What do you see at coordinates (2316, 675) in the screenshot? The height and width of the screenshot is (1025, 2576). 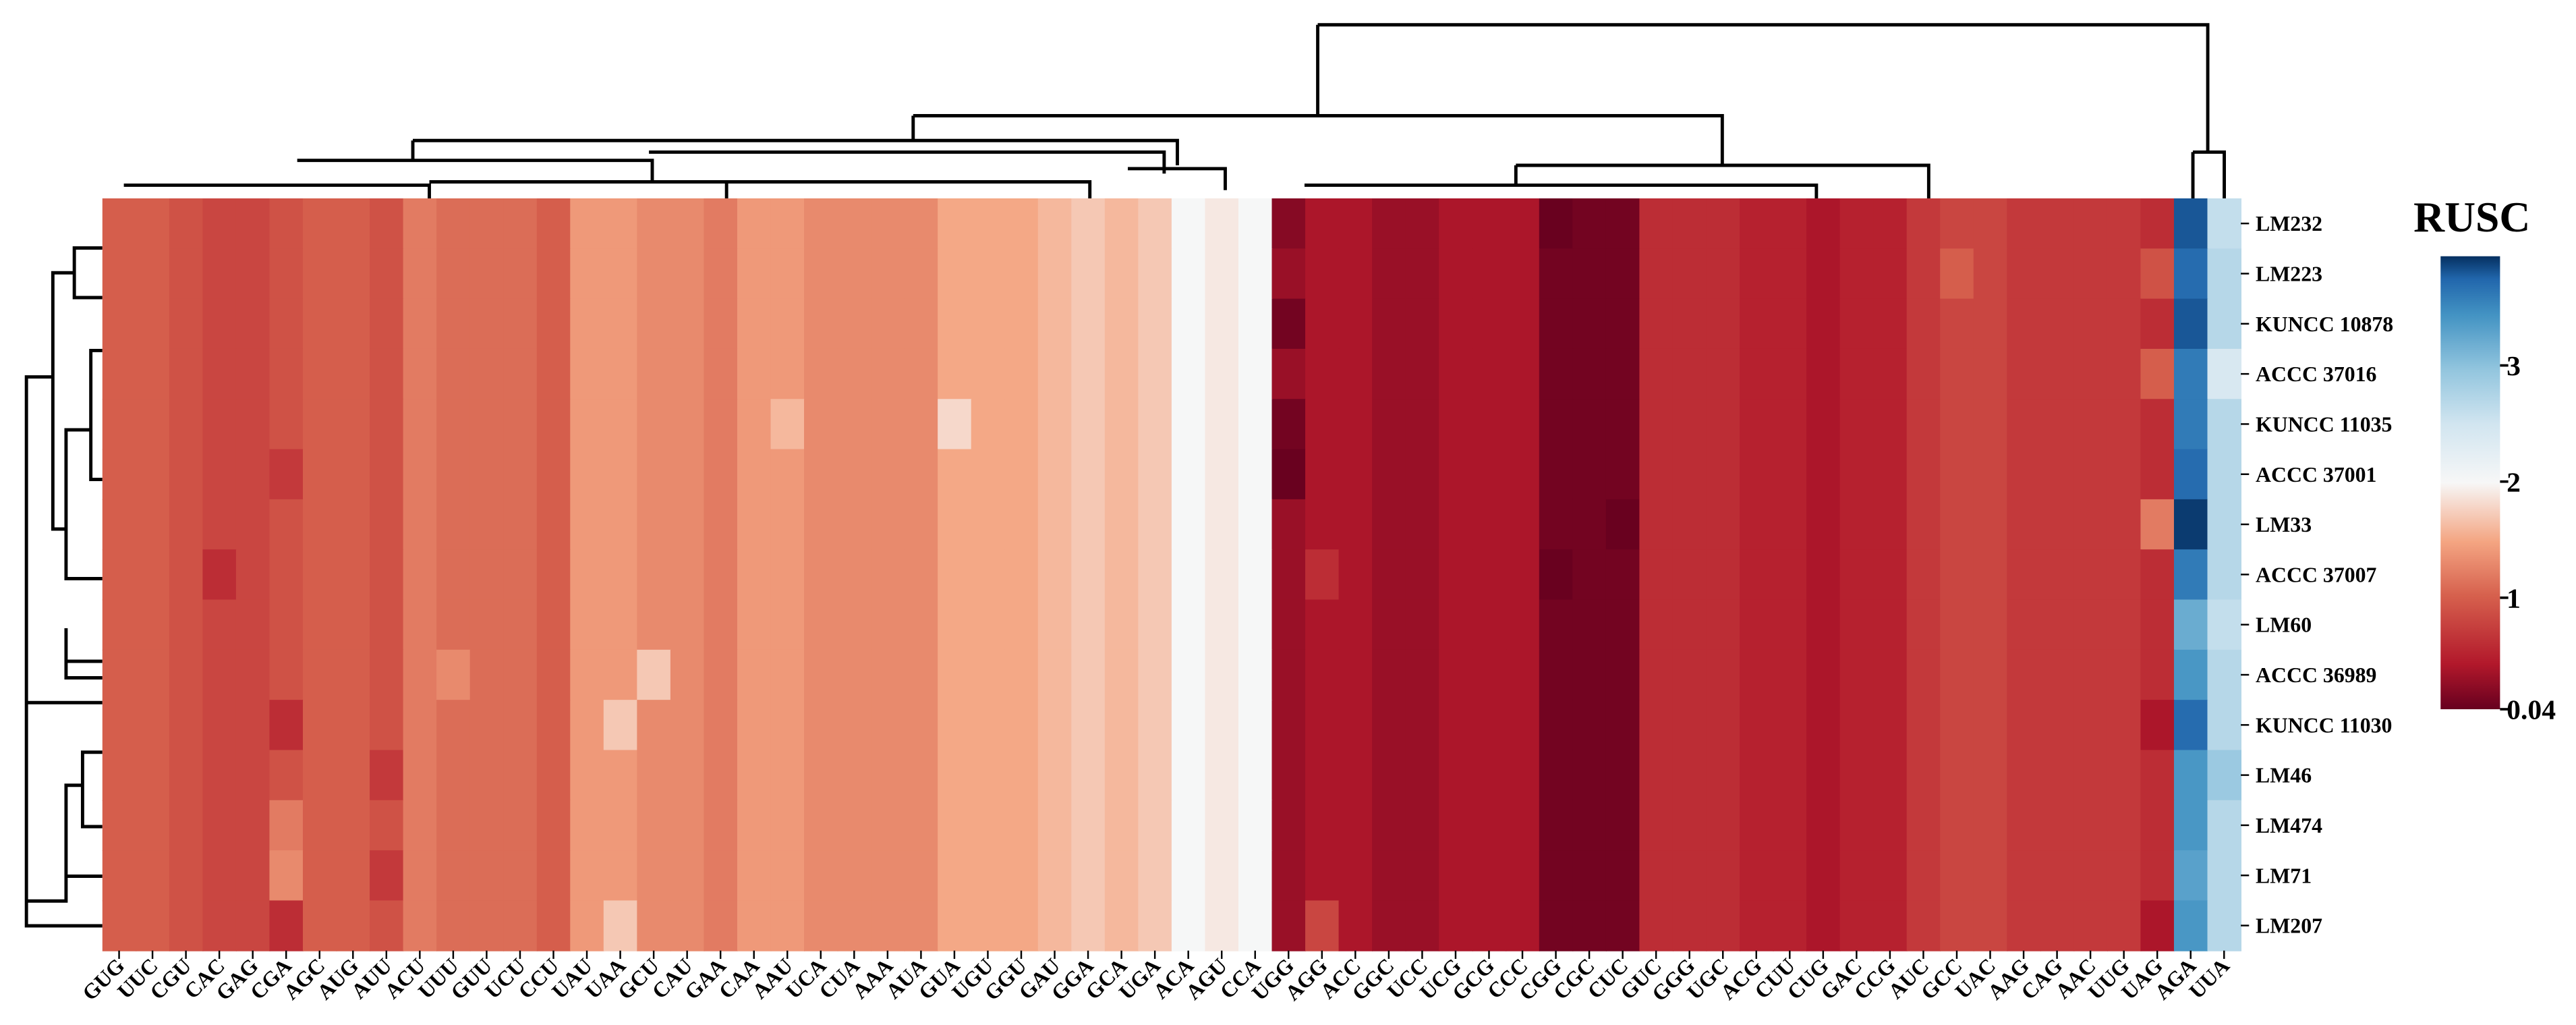 I see `row-label: ACCC 36989` at bounding box center [2316, 675].